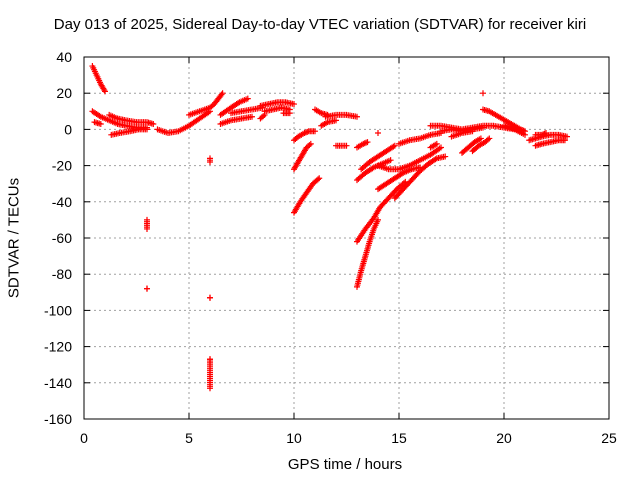 The image size is (640, 480). I want to click on x-tick-label: 10, so click(294, 438).